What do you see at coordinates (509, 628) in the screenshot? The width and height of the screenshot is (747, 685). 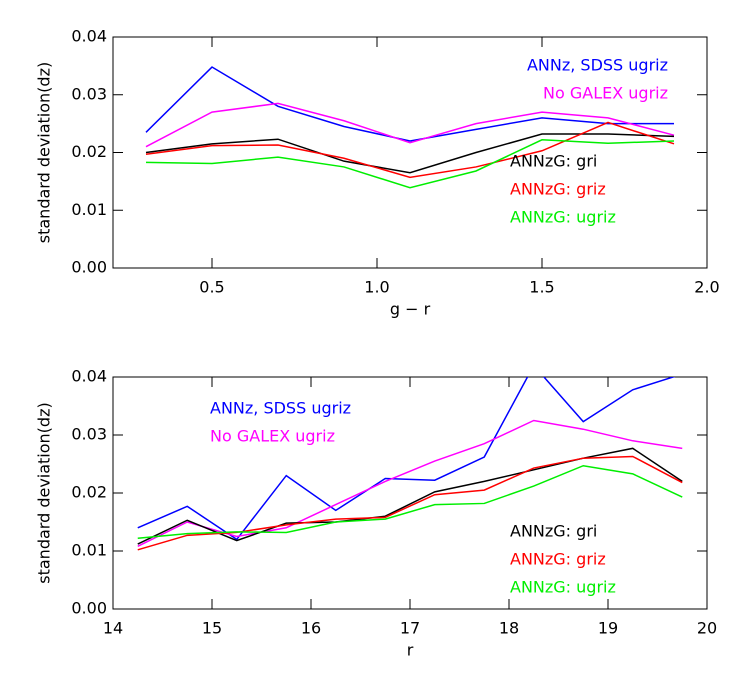 I see `x-tick-label: 18` at bounding box center [509, 628].